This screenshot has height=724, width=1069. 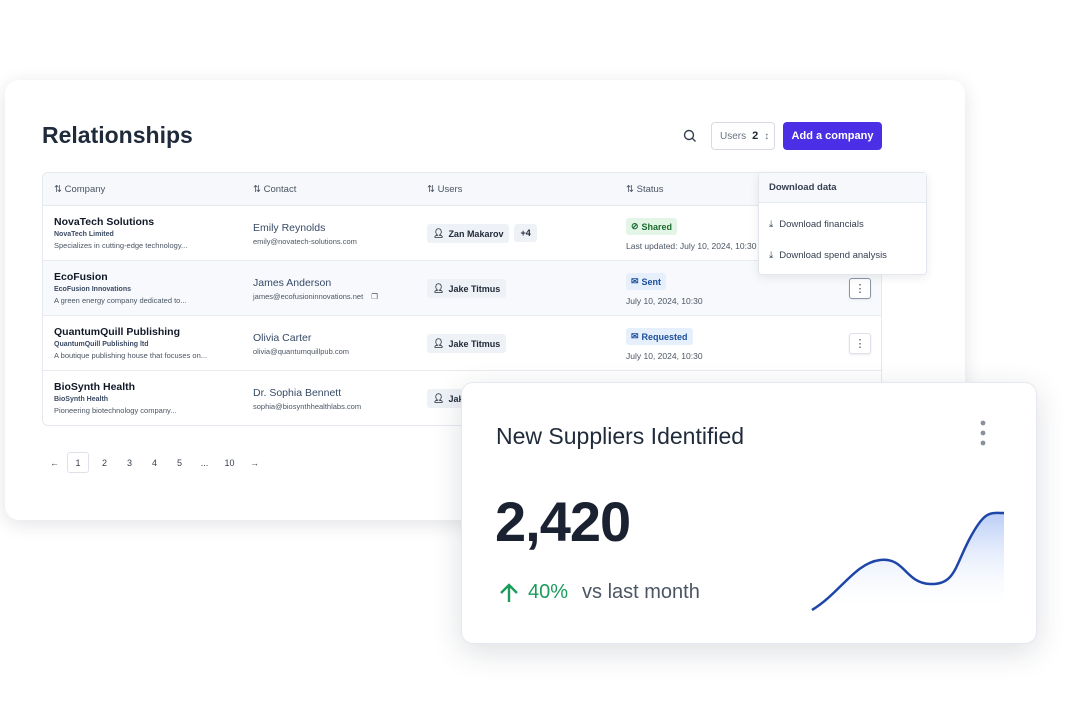 What do you see at coordinates (563, 521) in the screenshot?
I see `widget-value: 2,420` at bounding box center [563, 521].